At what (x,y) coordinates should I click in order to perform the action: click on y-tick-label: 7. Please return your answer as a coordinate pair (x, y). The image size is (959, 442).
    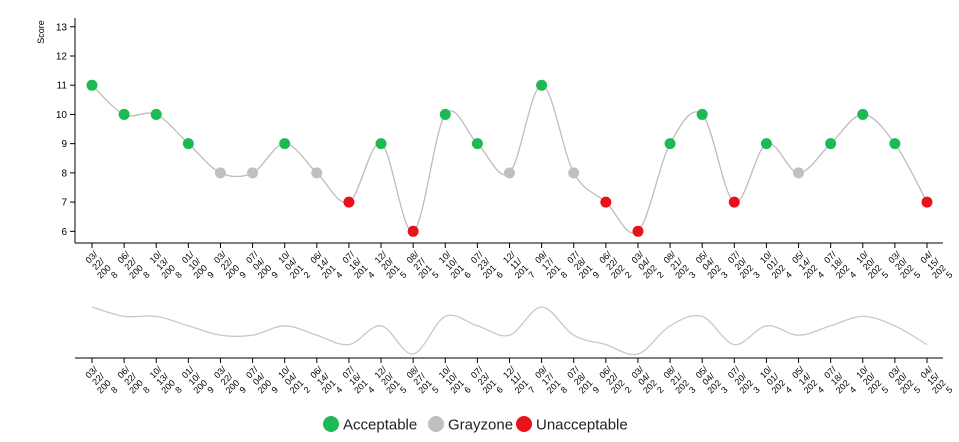
    Looking at the image, I should click on (64, 203).